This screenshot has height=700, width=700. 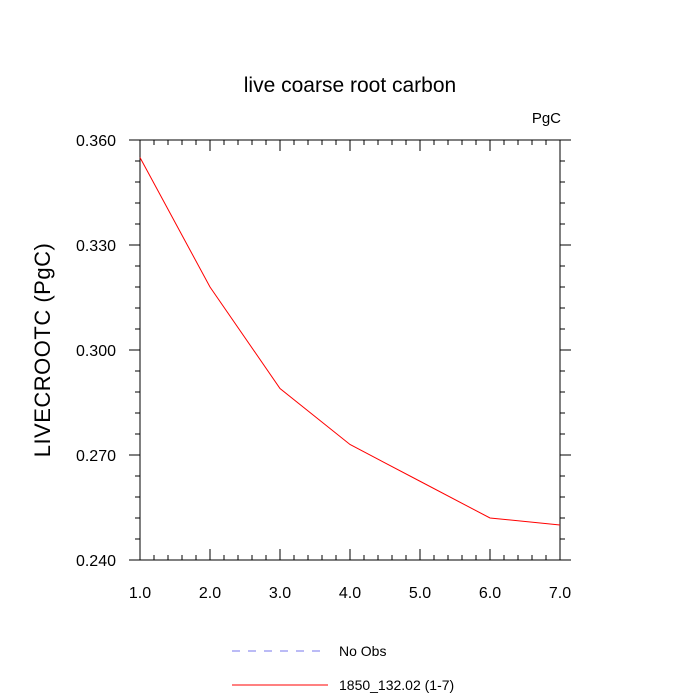 I want to click on x-tick-label: 2.0, so click(x=210, y=593).